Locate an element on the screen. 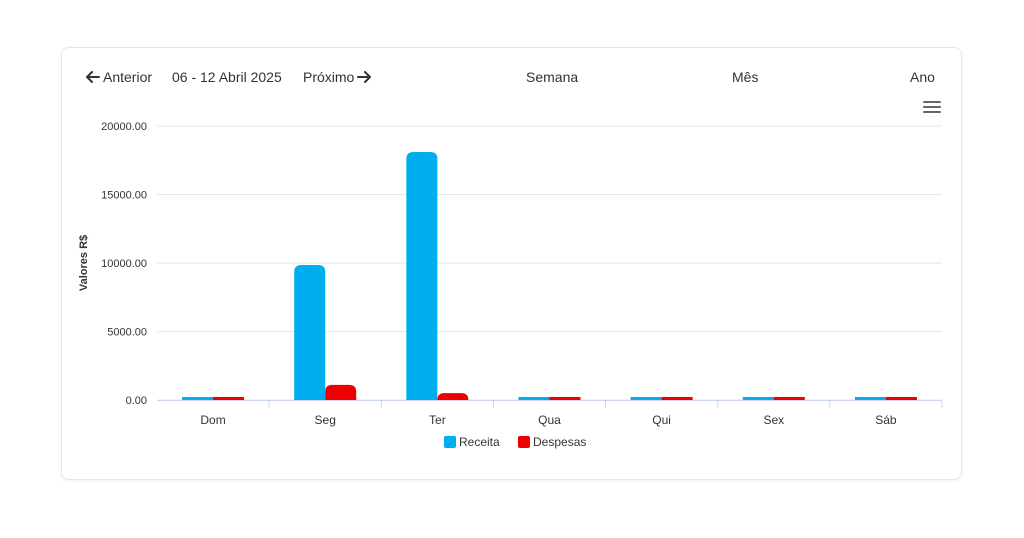 This screenshot has height=538, width=1024. x-tick-label: Dom is located at coordinates (212, 420).